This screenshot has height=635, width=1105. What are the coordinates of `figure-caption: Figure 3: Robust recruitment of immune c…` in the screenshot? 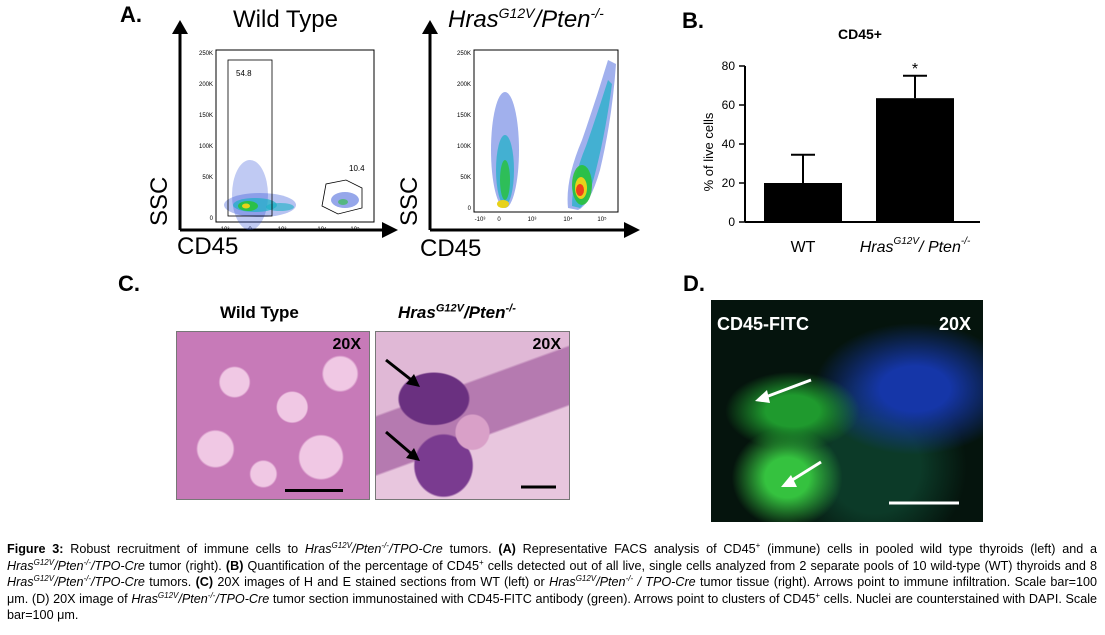 It's located at (552, 581).